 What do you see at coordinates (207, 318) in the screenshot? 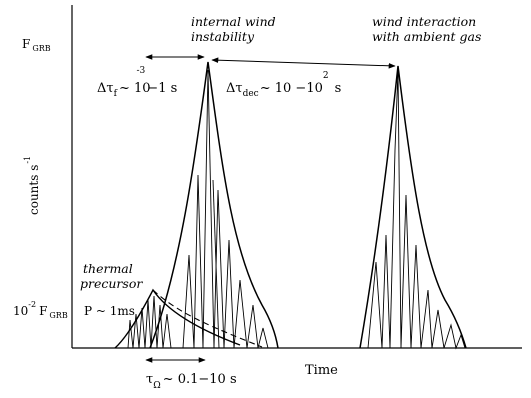
I see `precursor-decay-dashed` at bounding box center [207, 318].